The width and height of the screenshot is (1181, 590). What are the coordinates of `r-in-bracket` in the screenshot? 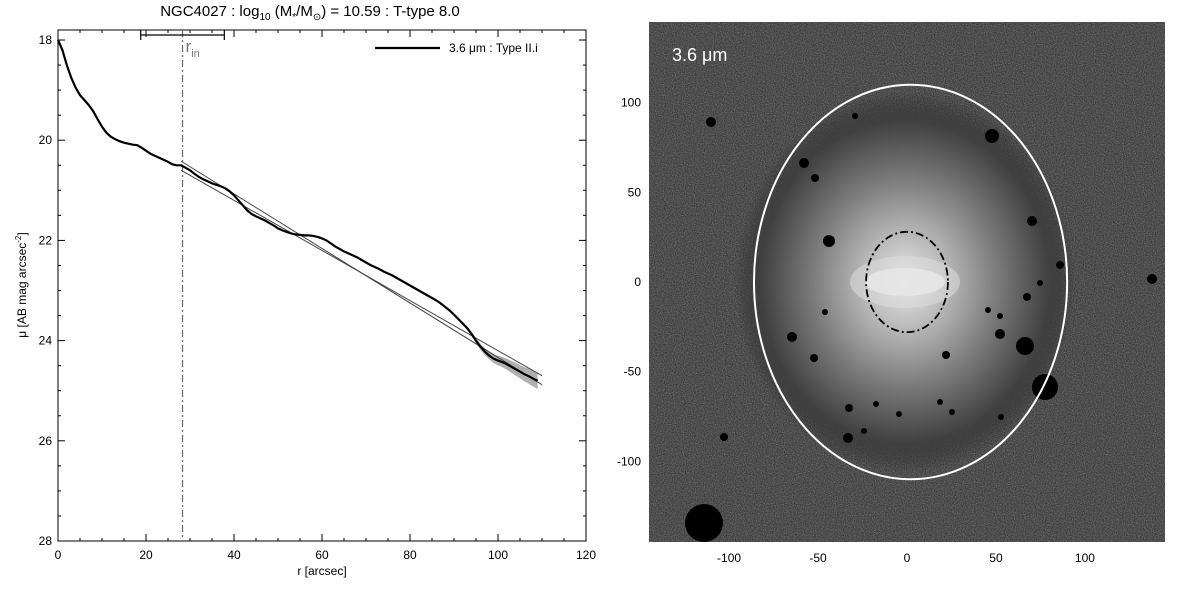 It's located at (182, 35).